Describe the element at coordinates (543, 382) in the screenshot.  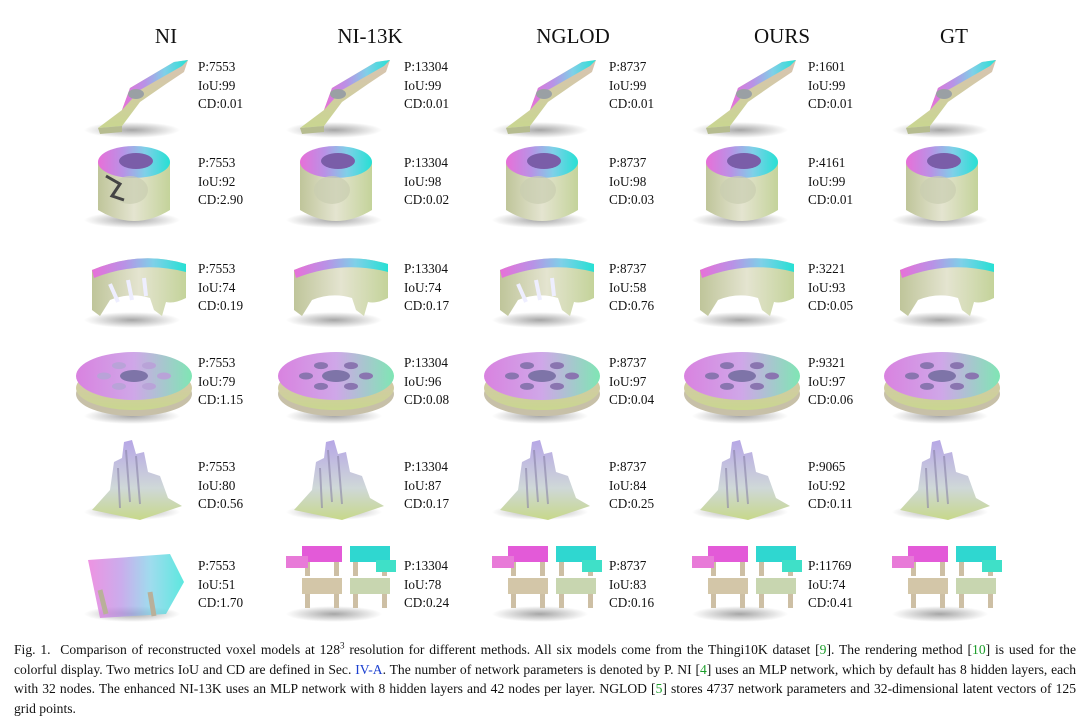
I see `model-render-wheel-nglod` at that location.